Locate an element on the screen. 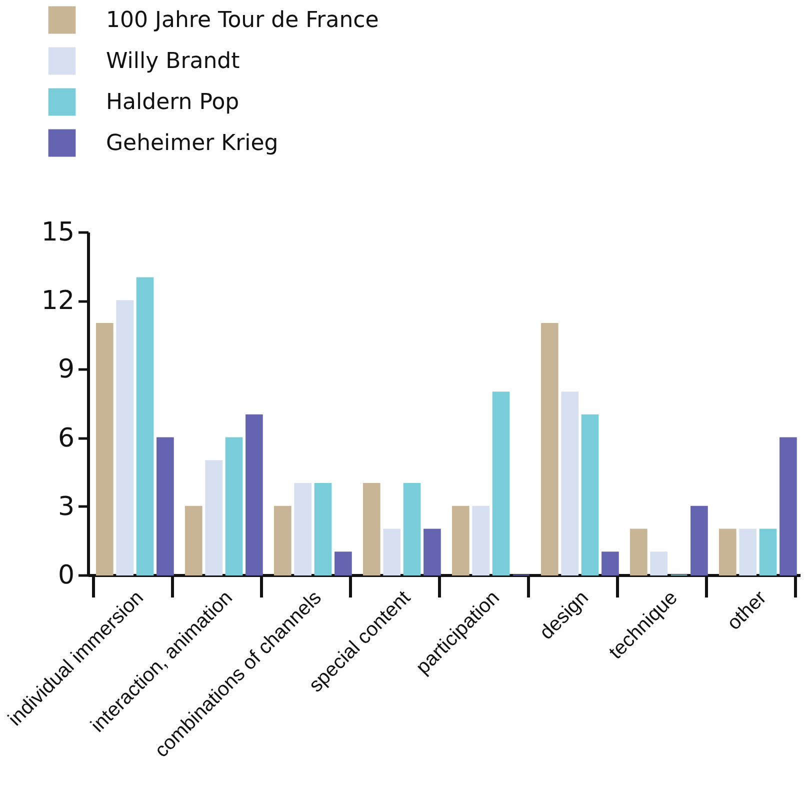 This screenshot has width=807, height=802. y-tick-label: 12 is located at coordinates (57, 301).